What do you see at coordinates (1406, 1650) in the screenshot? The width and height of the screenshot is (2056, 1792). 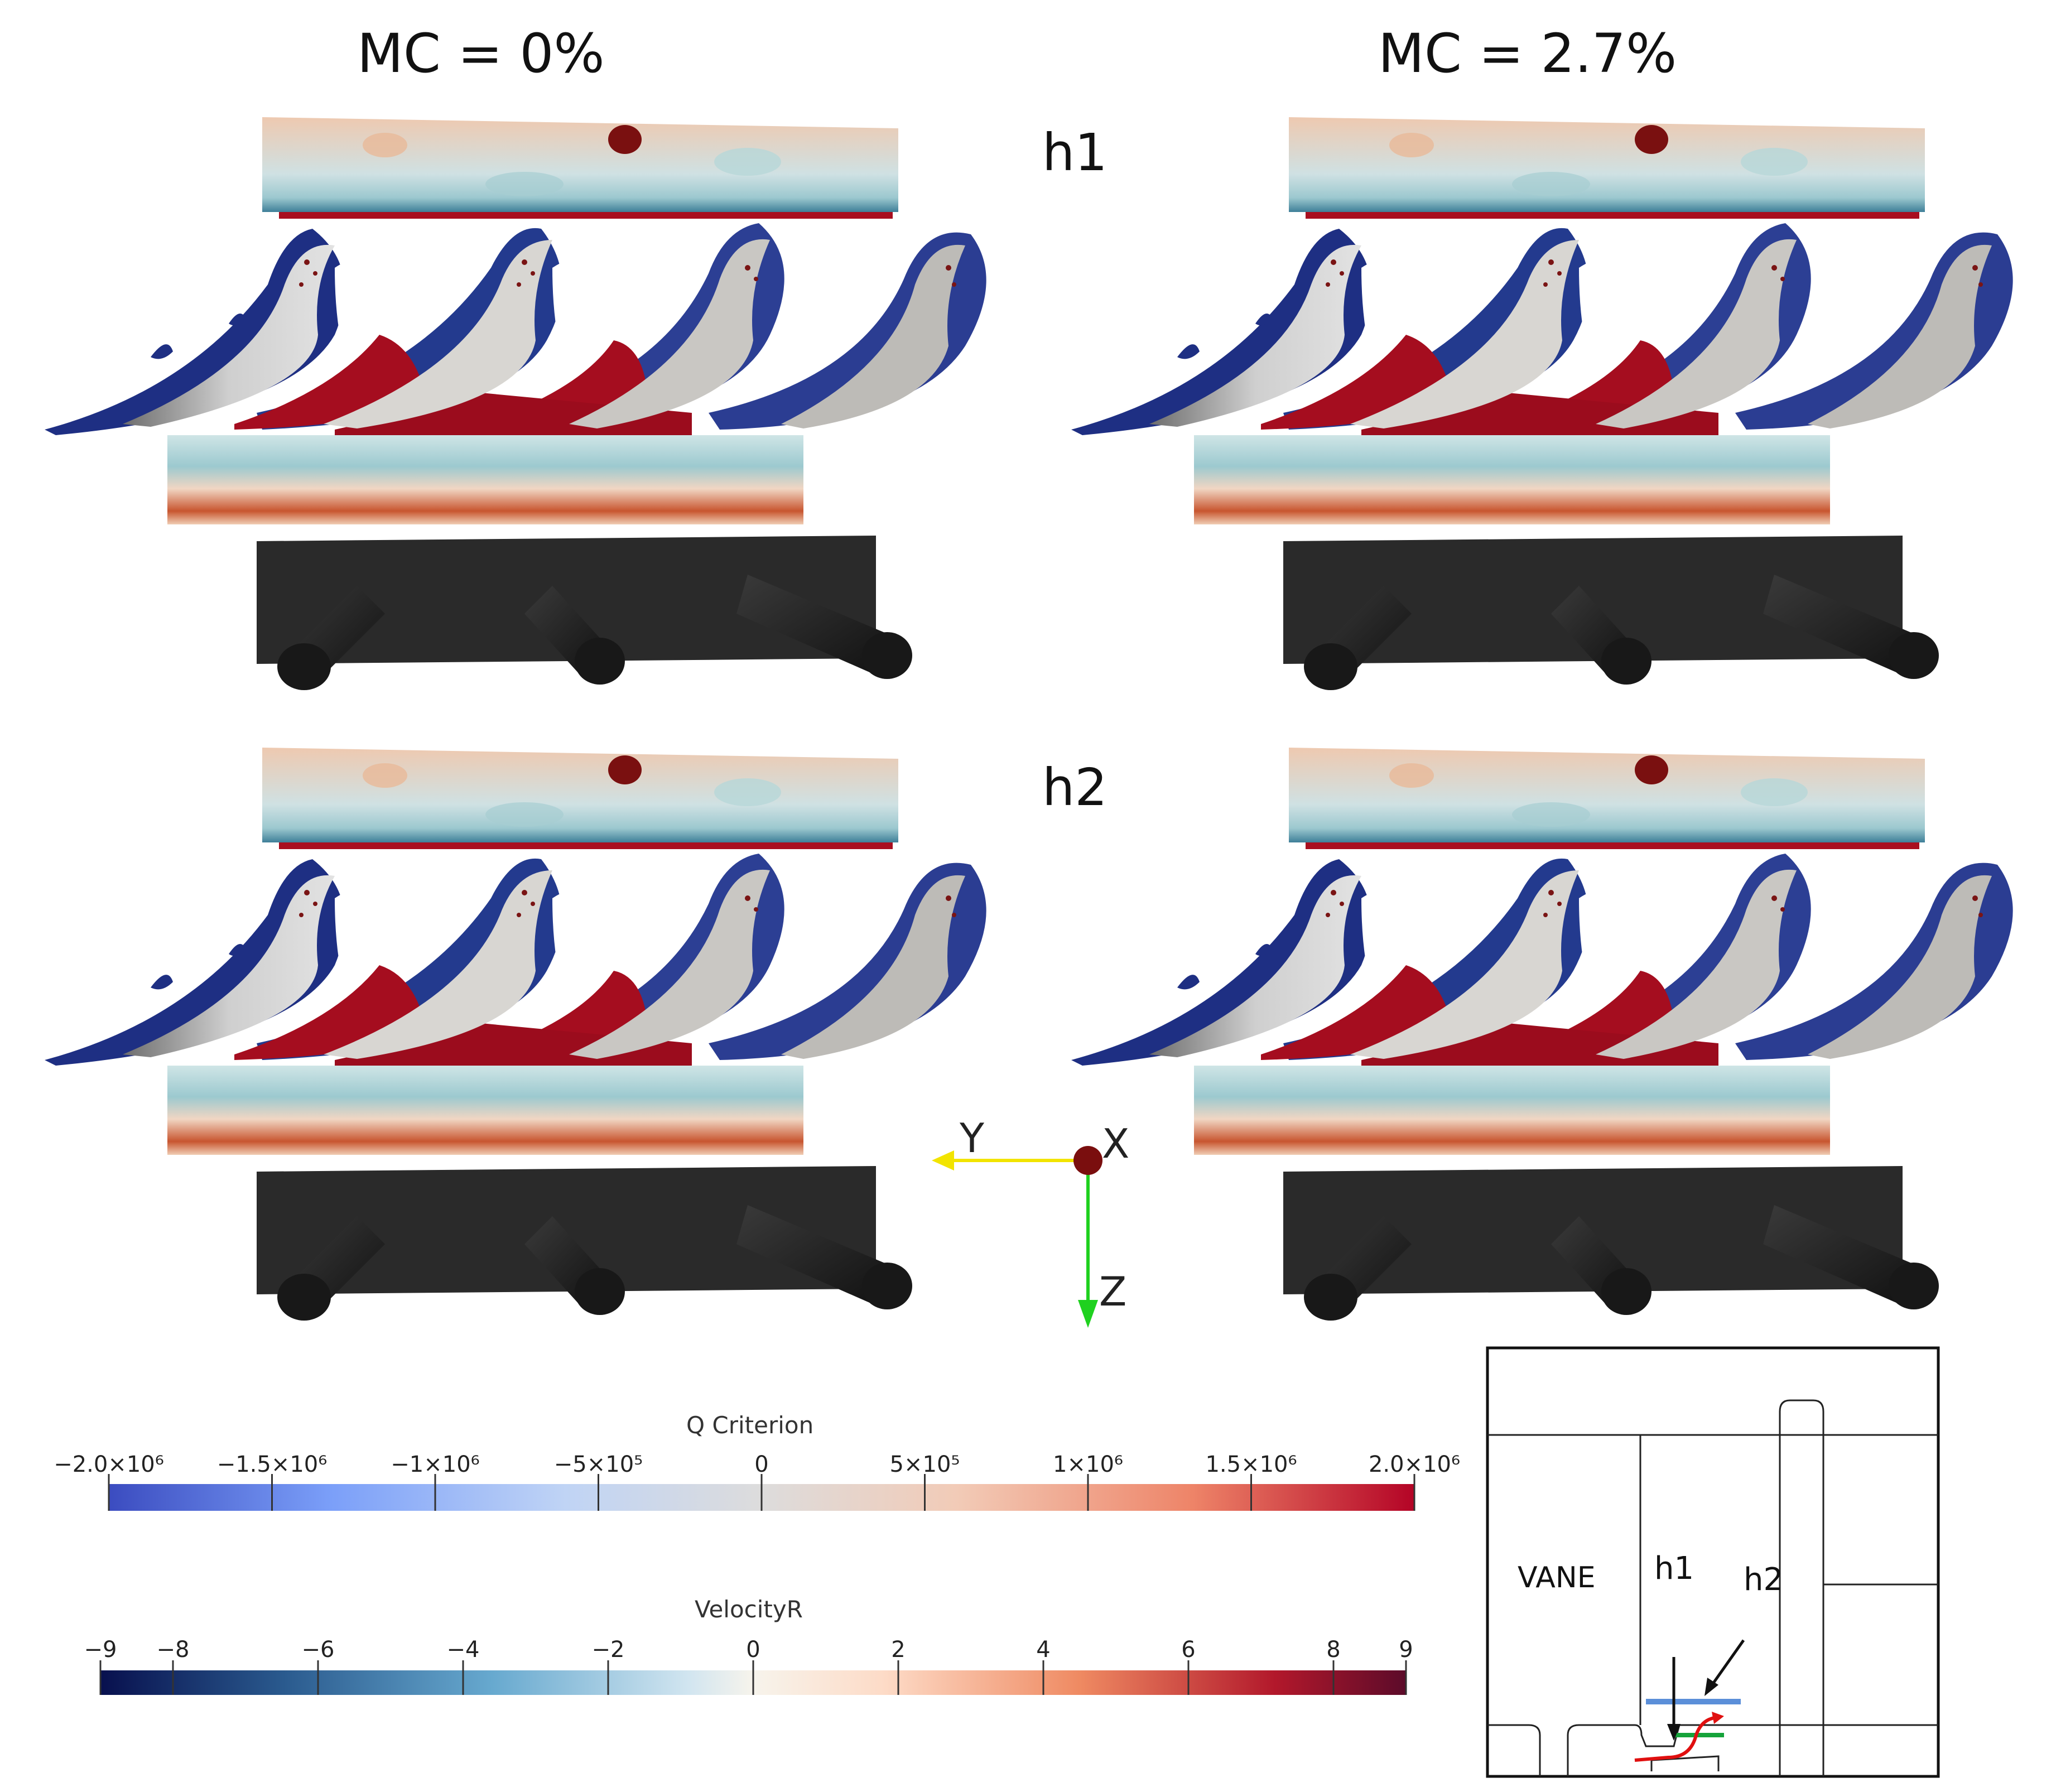 I see `velocity-r-tick-label: 9` at bounding box center [1406, 1650].